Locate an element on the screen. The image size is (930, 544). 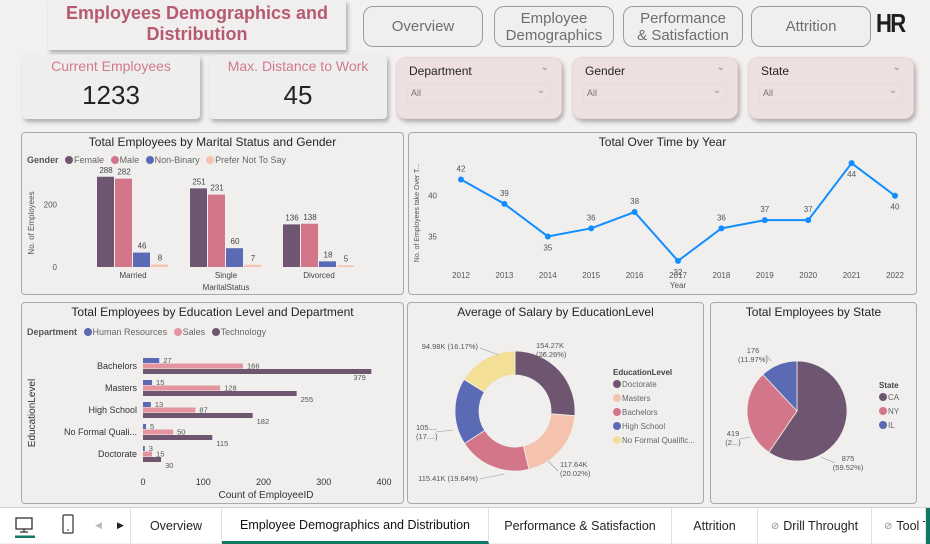
tab-employee-demographics: Employee Demographics and Distribution is located at coordinates (355, 526).